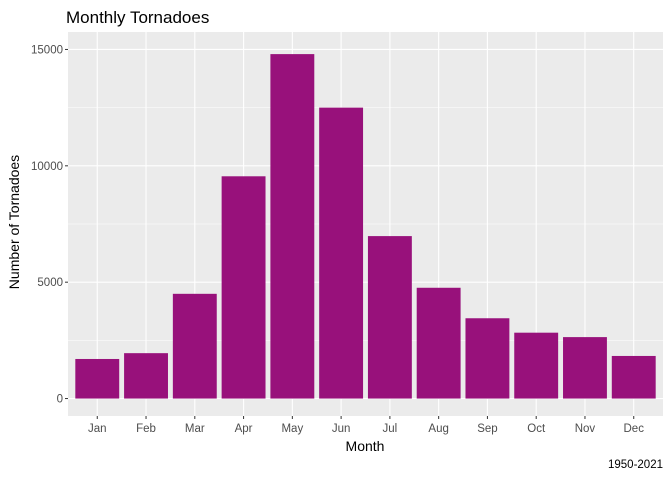  I want to click on x-tick-label: Jul, so click(390, 429).